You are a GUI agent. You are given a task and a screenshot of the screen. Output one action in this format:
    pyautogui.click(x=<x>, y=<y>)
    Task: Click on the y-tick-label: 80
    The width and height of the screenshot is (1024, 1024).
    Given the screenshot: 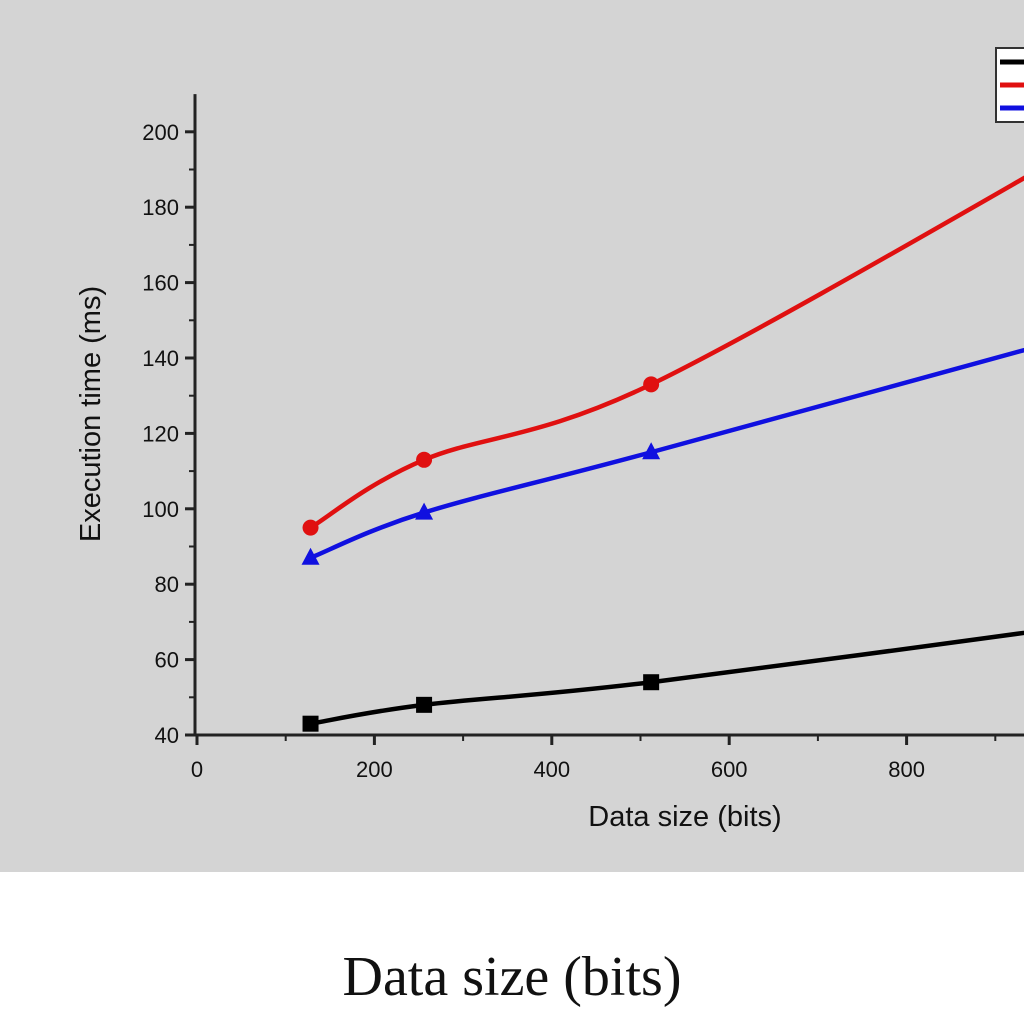 What is the action you would take?
    pyautogui.click(x=167, y=584)
    